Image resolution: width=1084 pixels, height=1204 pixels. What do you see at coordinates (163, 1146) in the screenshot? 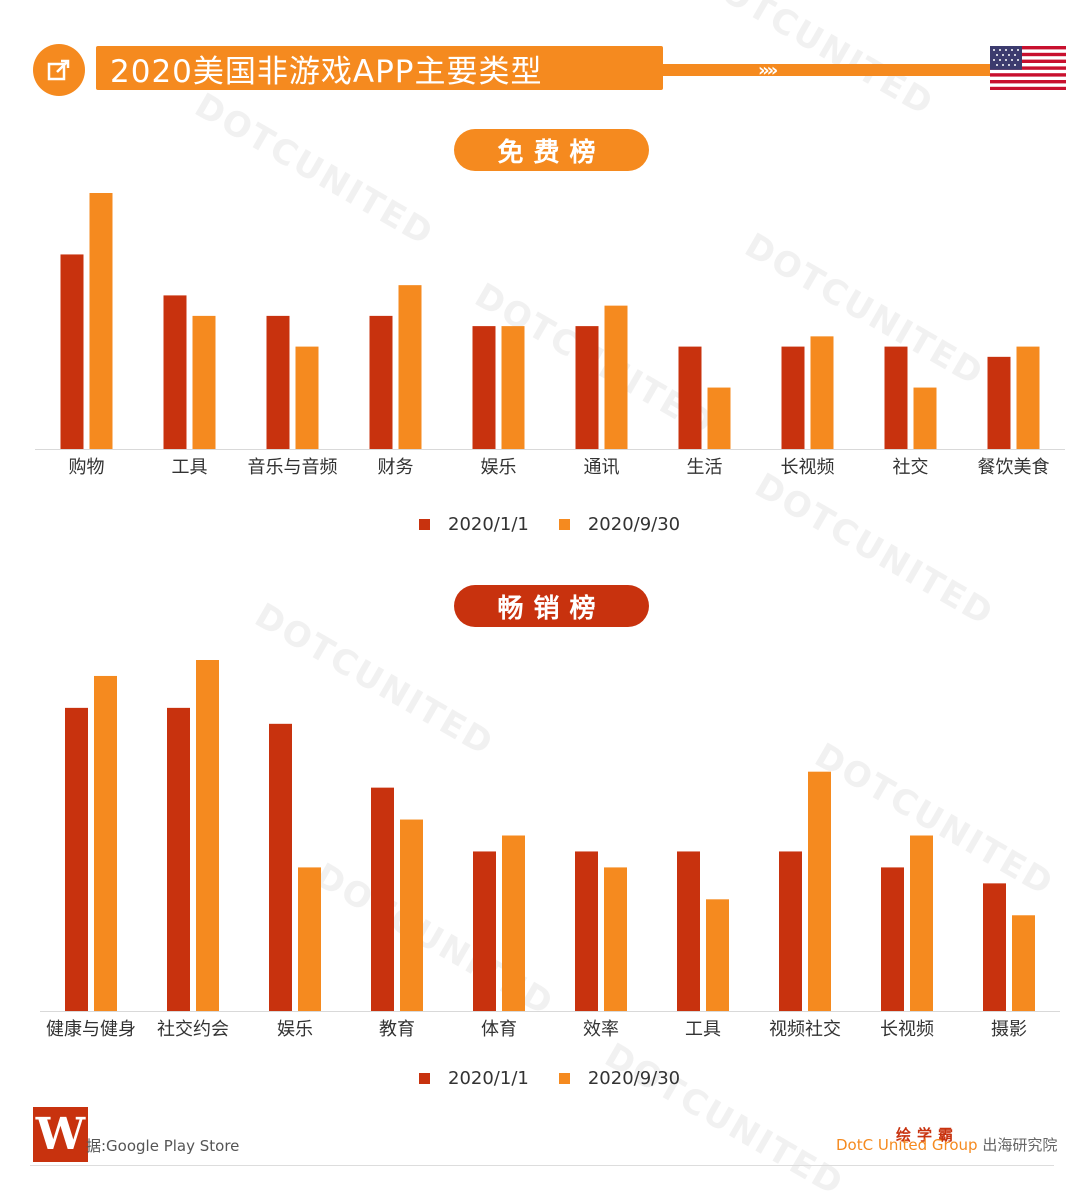
I see `data-source: 据:Google Play Store` at bounding box center [163, 1146].